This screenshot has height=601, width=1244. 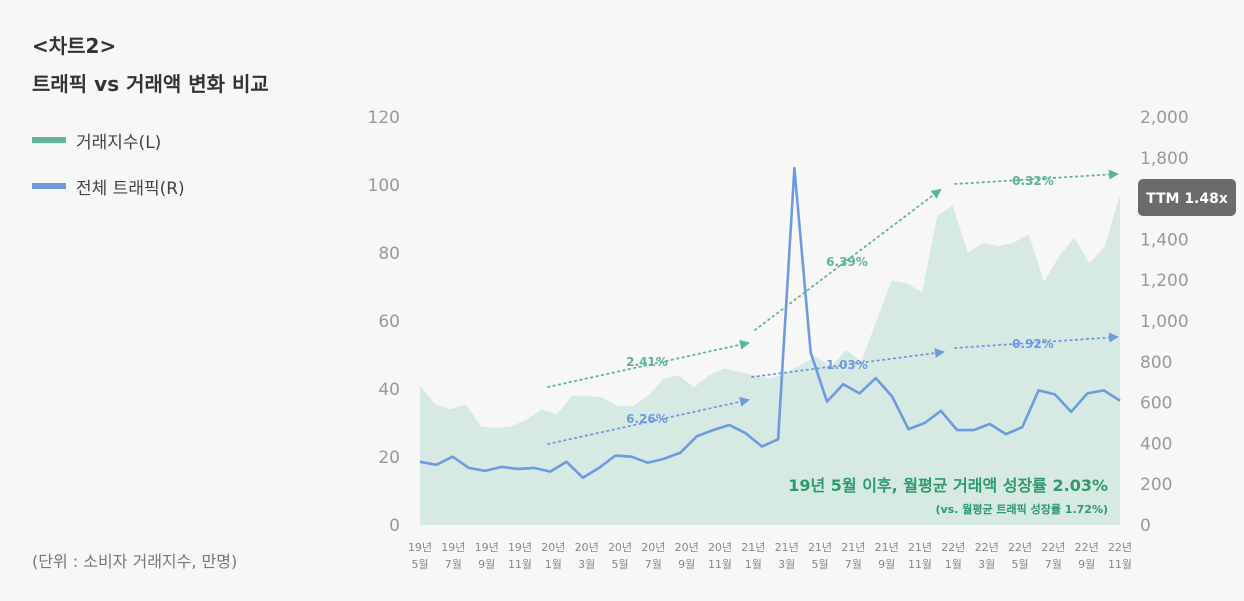 I want to click on x-axis-tick: 20년 3월, so click(x=587, y=556).